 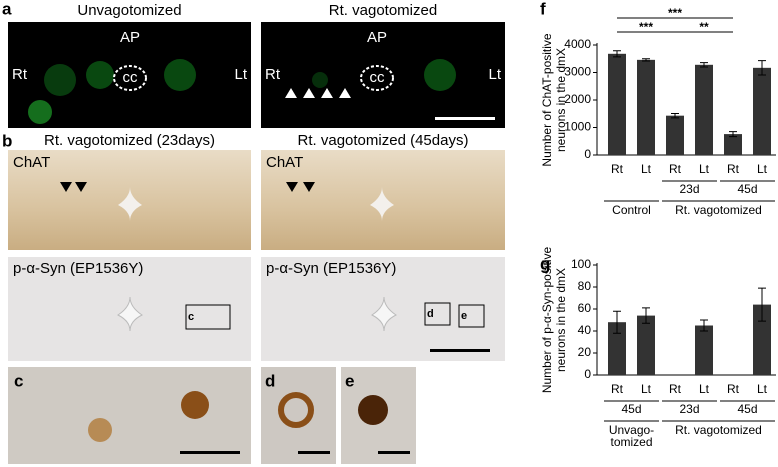 What do you see at coordinates (585, 330) in the screenshot?
I see `y-tick-label: 40` at bounding box center [585, 330].